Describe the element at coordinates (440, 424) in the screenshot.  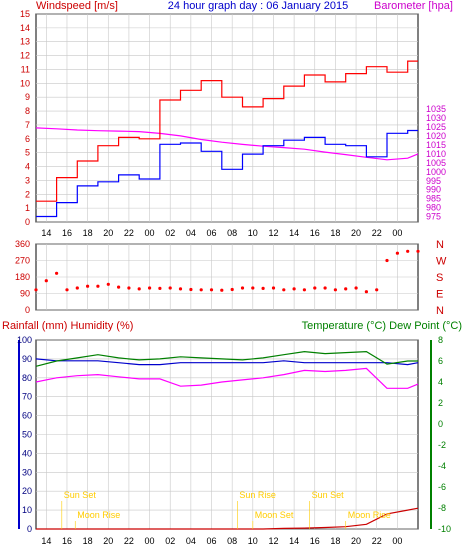
I see `temperature-tick-label: 0` at that location.